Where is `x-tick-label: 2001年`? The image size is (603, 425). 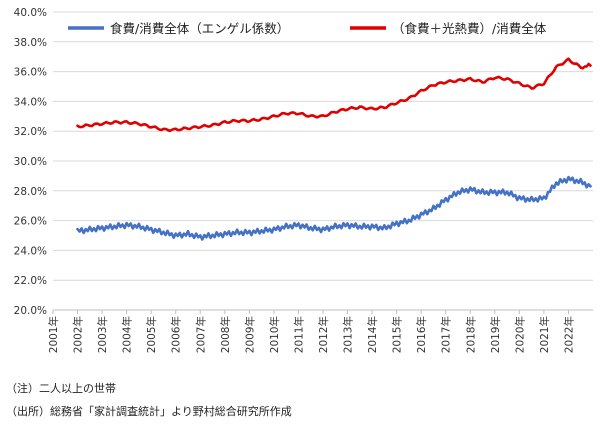
x-tick-label: 2001年 is located at coordinates (53, 334).